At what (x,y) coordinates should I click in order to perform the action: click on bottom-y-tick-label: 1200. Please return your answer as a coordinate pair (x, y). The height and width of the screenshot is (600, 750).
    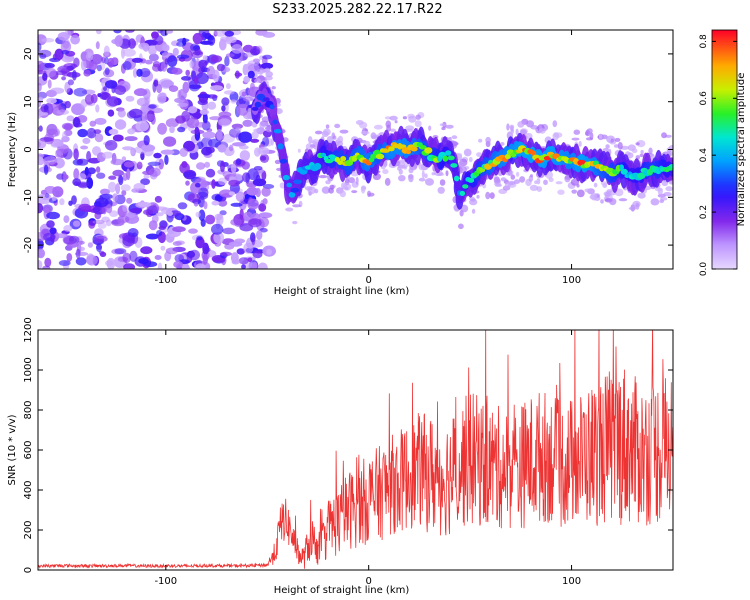
    Looking at the image, I should click on (28, 329).